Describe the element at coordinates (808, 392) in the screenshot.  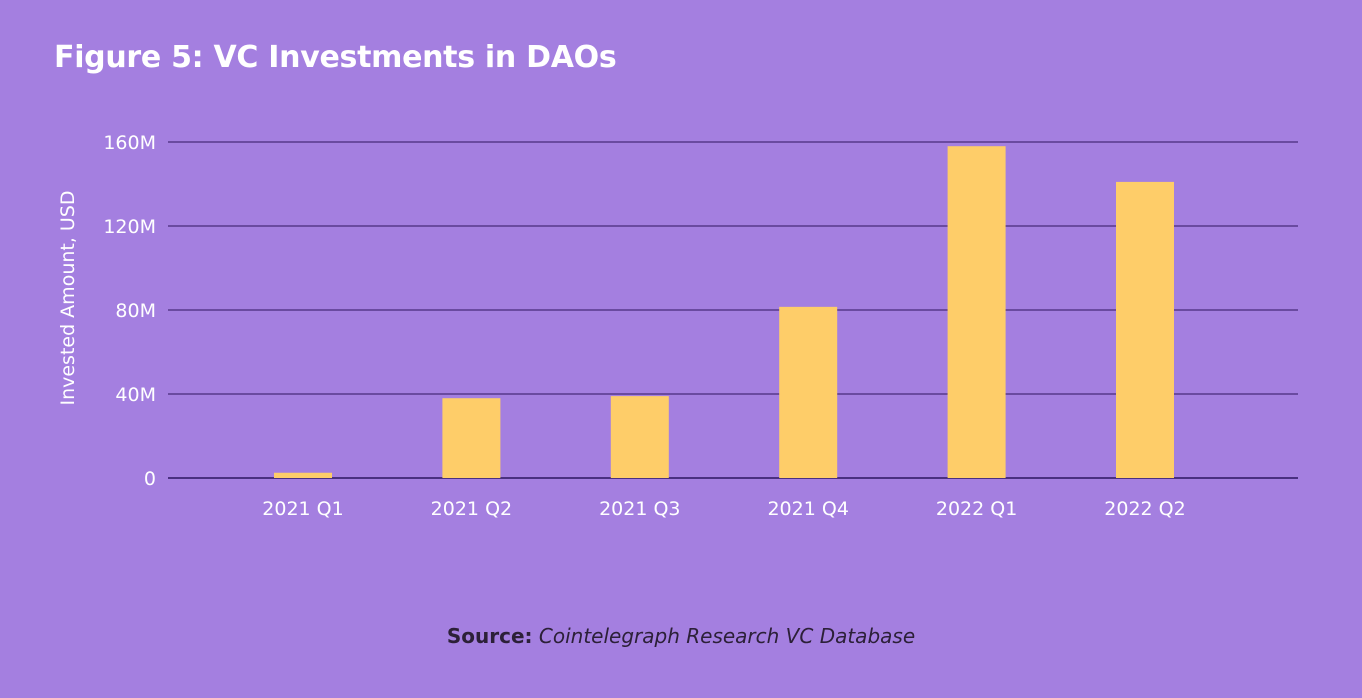
I see `bar-2021-q4` at that location.